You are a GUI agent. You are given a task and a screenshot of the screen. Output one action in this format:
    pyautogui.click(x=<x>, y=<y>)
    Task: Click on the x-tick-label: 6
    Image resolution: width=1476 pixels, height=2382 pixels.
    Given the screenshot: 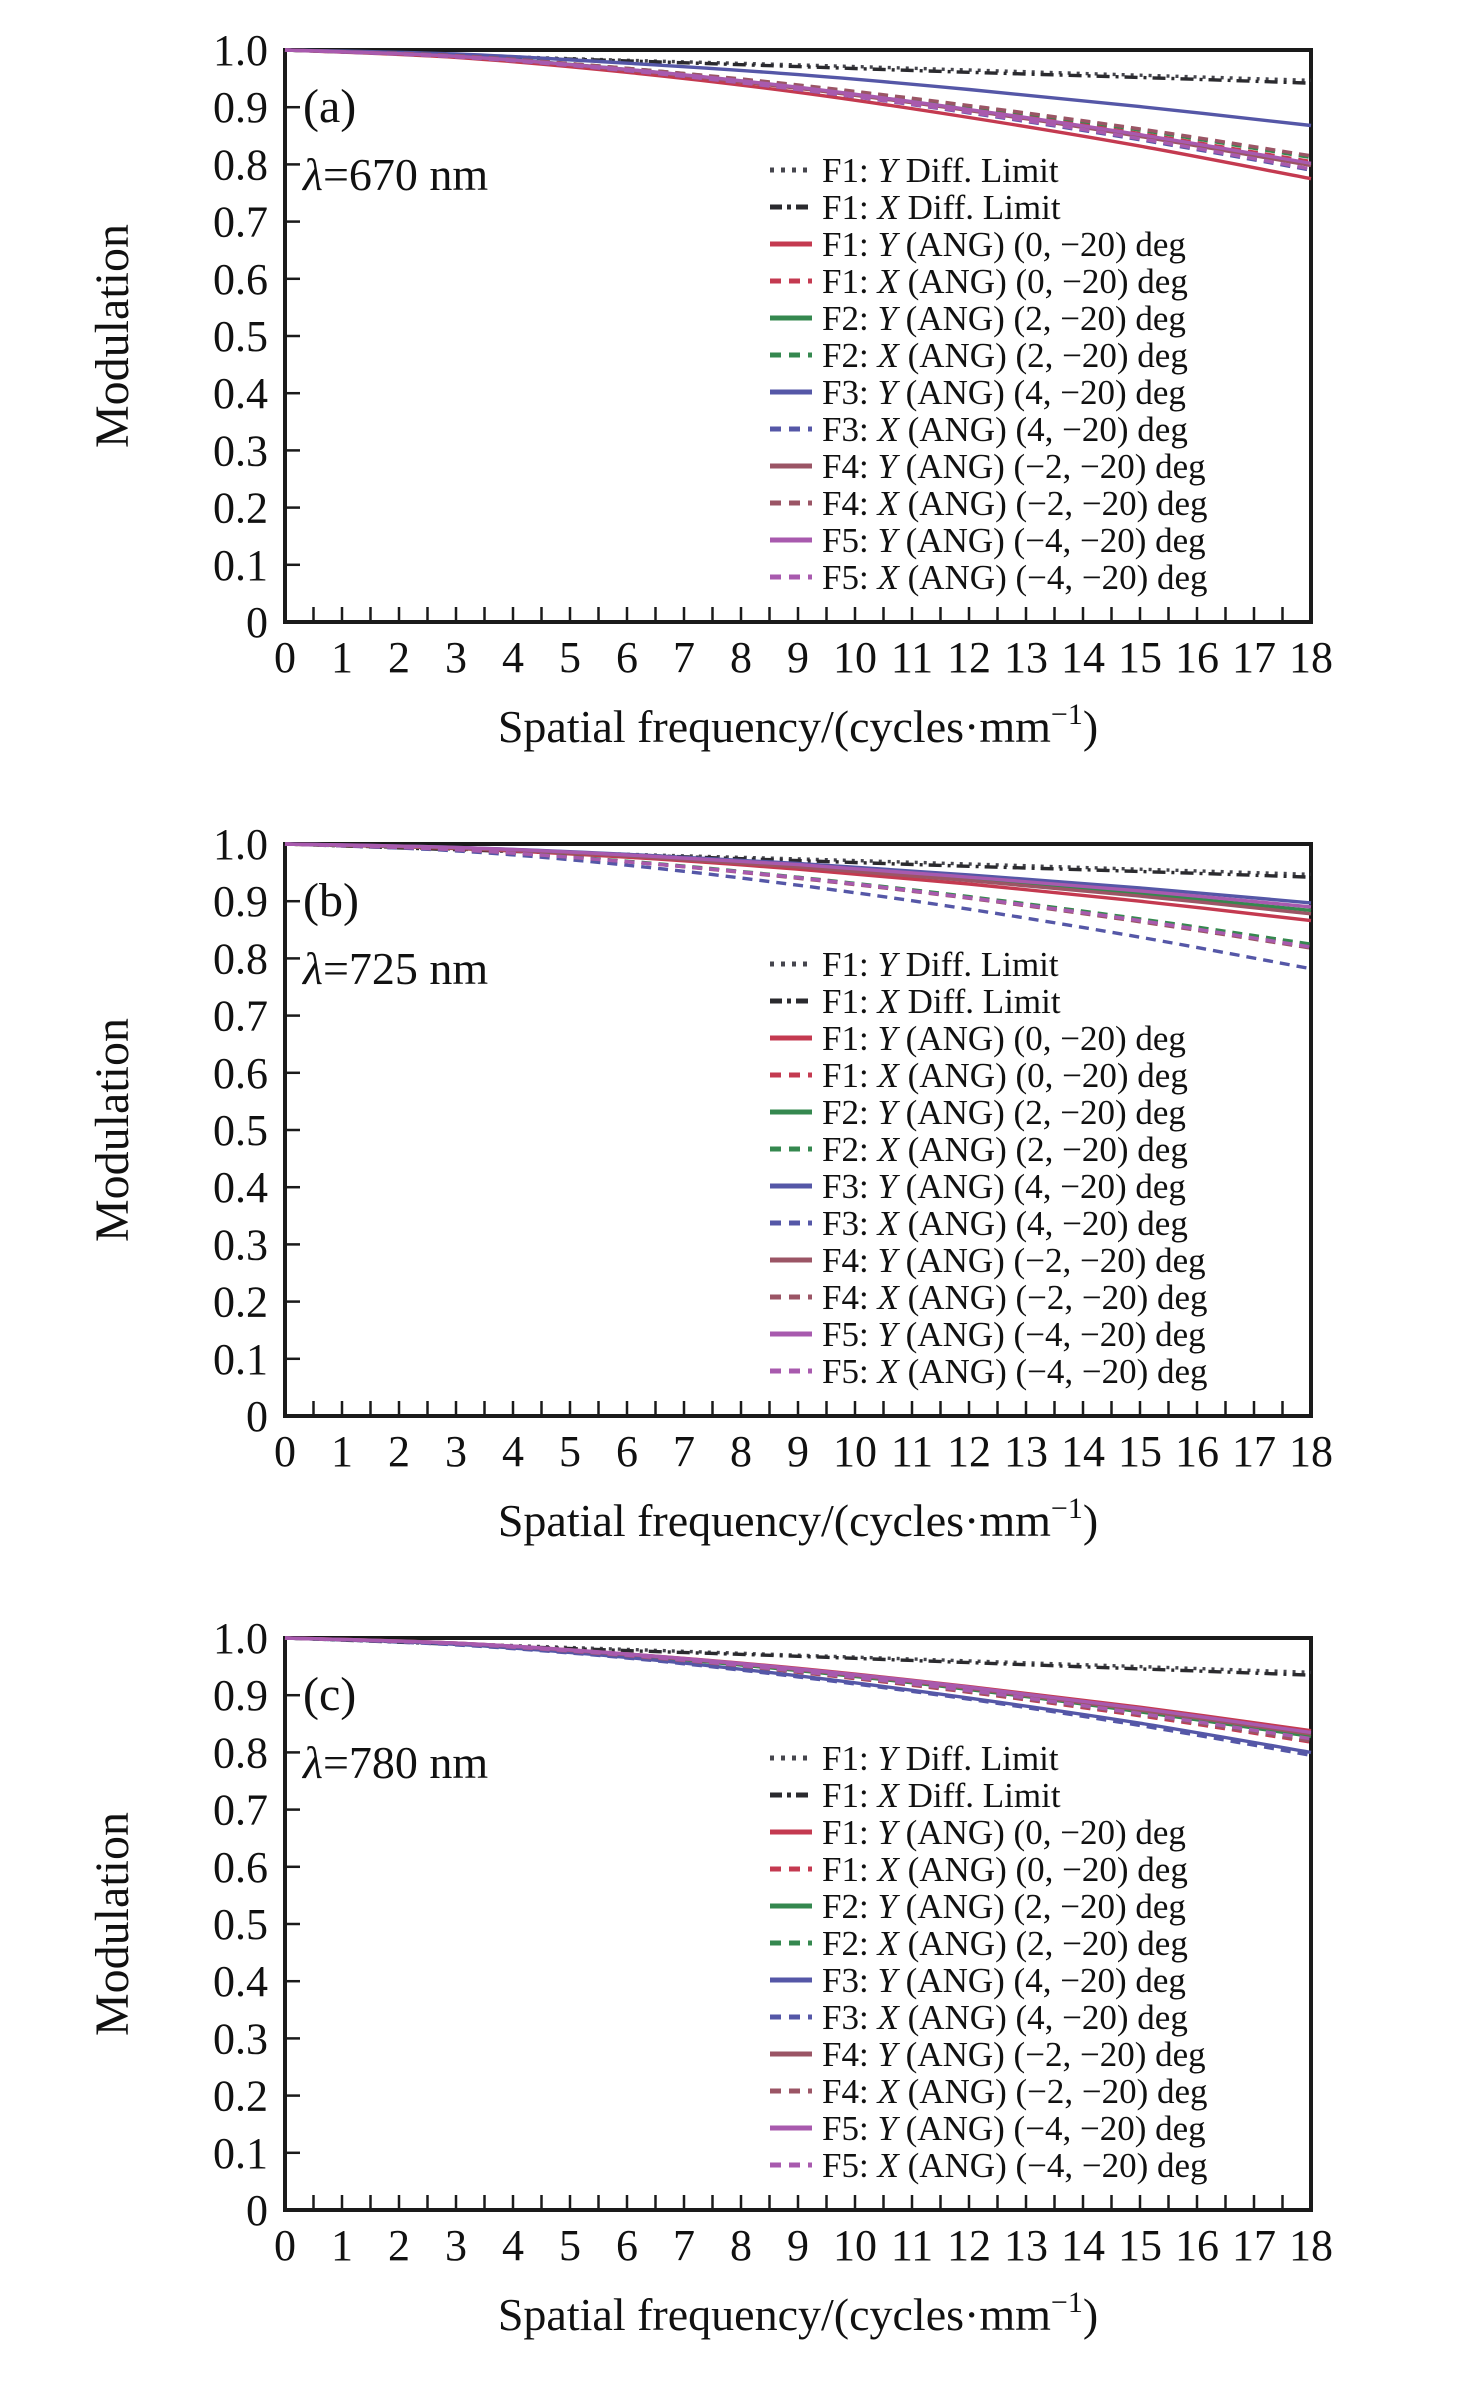 What is the action you would take?
    pyautogui.click(x=627, y=1451)
    